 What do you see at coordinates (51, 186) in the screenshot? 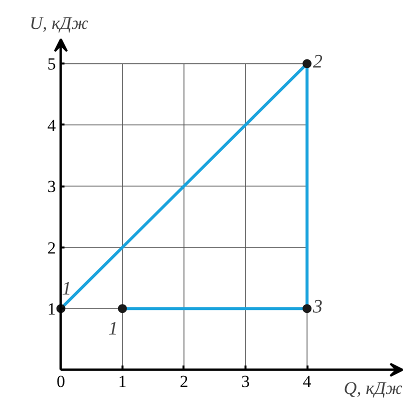
I see `y-tick-label: 3` at bounding box center [51, 186].